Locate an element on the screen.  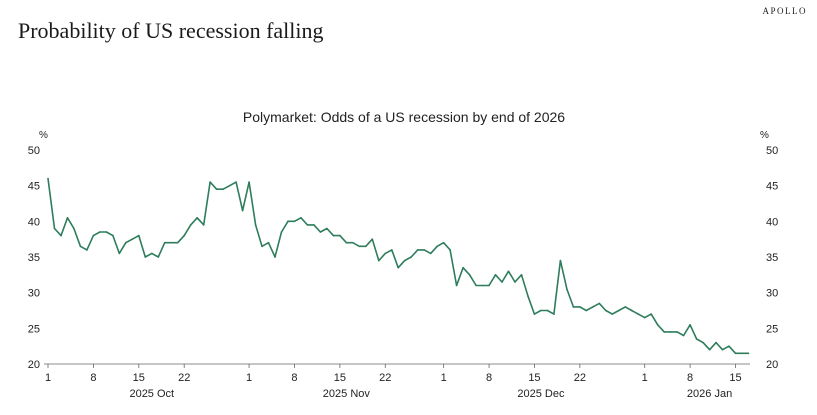
y-axis-unit-left: % is located at coordinates (43, 135).